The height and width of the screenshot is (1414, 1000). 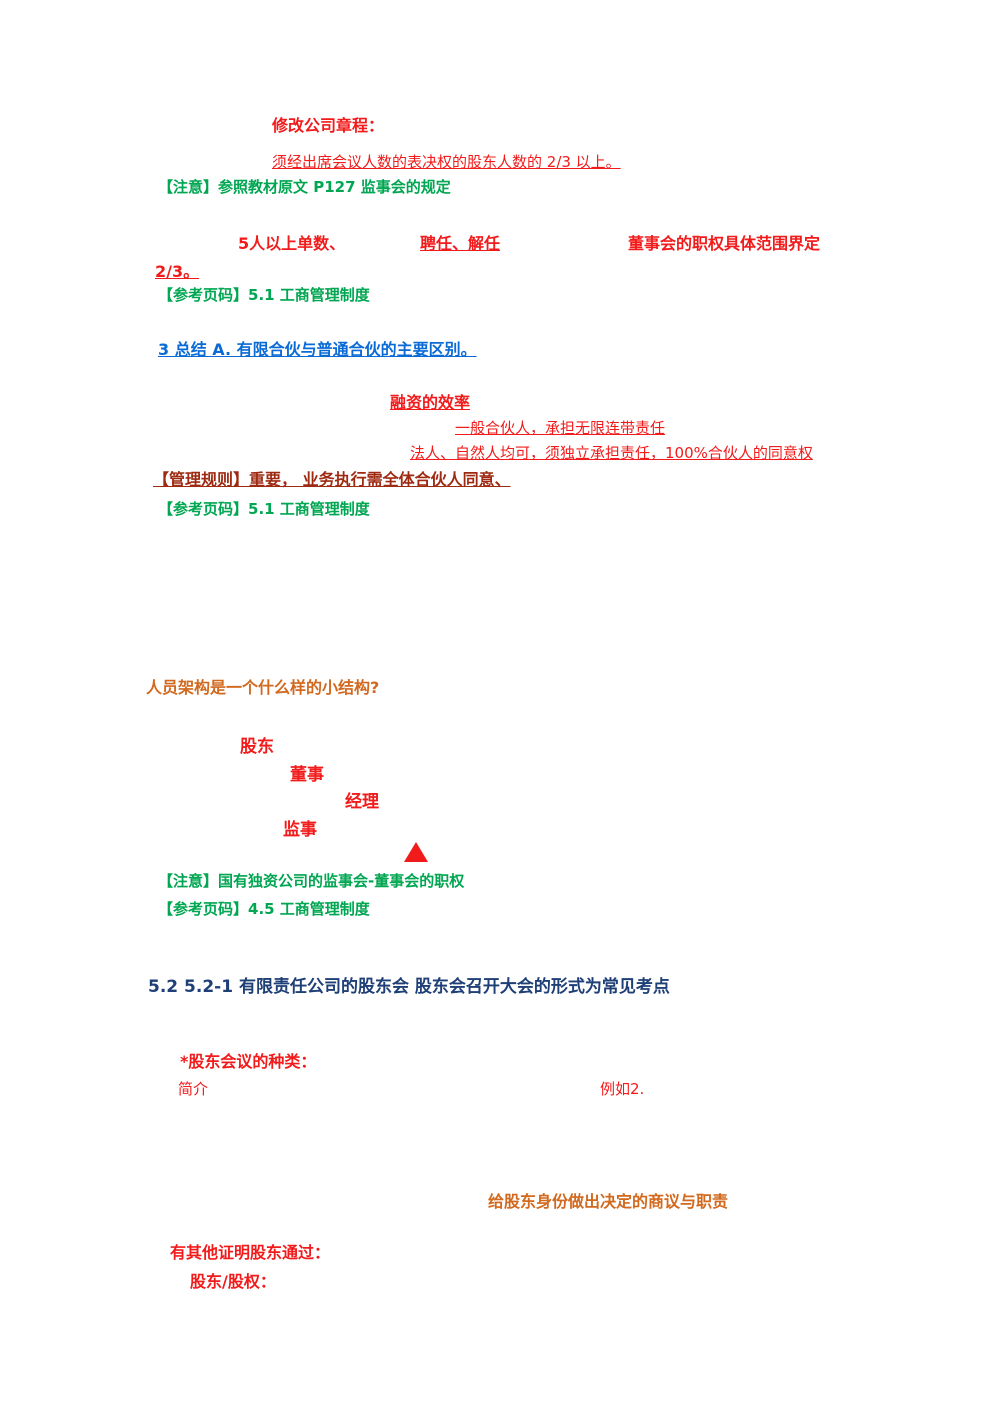 What do you see at coordinates (292, 243) in the screenshot?
I see `board-size-text: 5人以上单数、` at bounding box center [292, 243].